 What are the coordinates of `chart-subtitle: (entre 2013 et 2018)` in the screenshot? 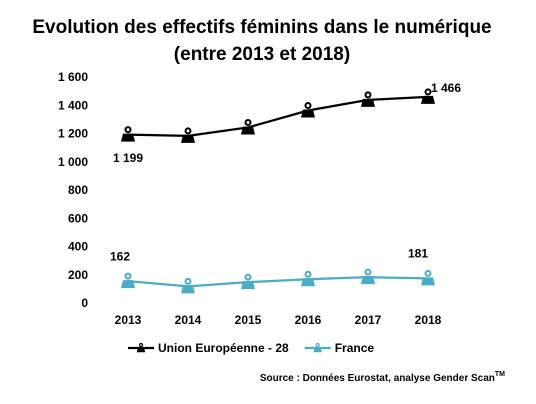 It's located at (262, 54).